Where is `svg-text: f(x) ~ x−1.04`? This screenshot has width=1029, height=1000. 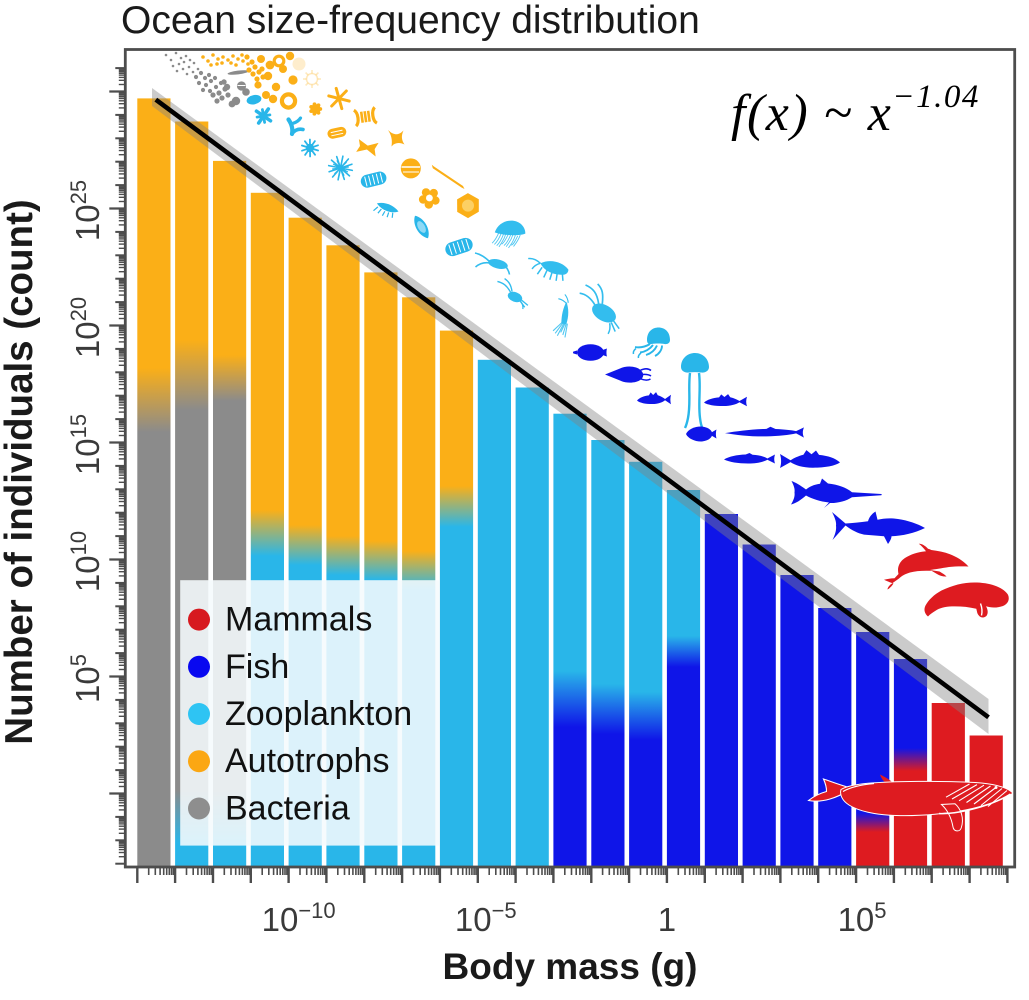
svg-text: f(x) ~ x−1.04 is located at coordinates (855, 110).